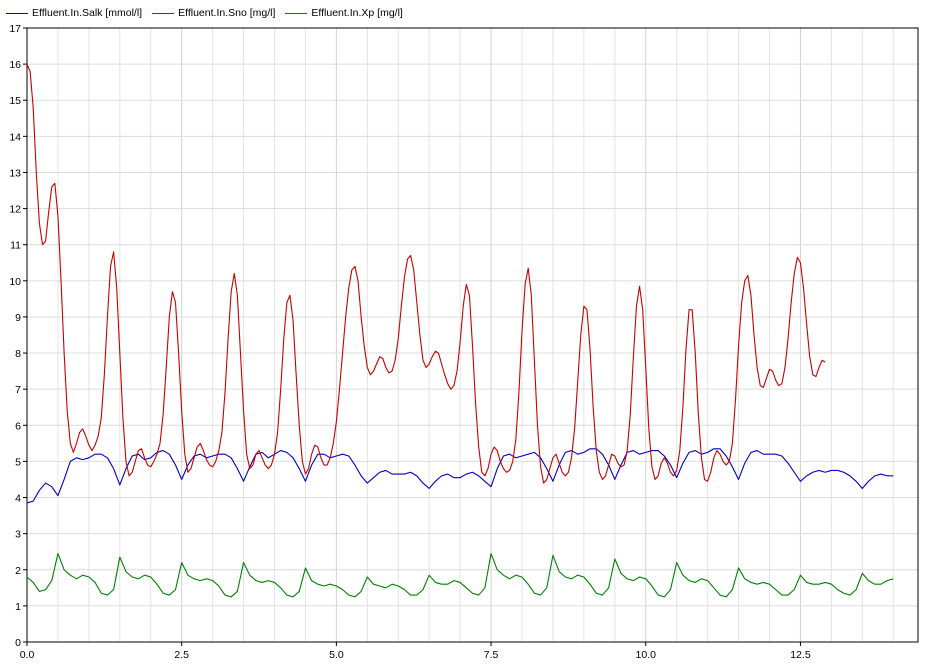  What do you see at coordinates (491, 655) in the screenshot?
I see `x-tick-label: 7.5` at bounding box center [491, 655].